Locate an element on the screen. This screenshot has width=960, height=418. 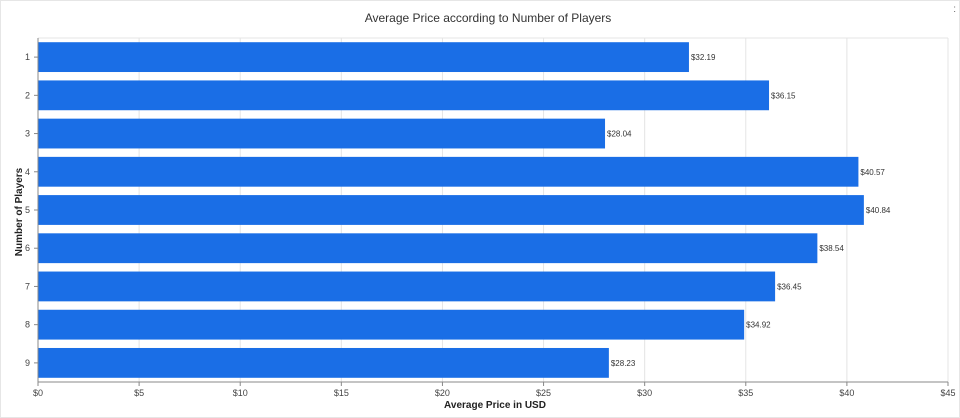
x-axis-title: Average Price in USD is located at coordinates (495, 405).